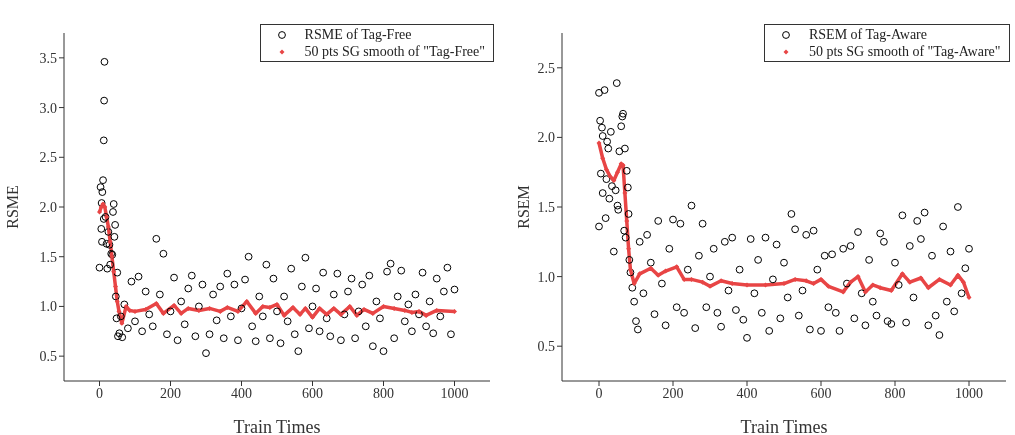 The width and height of the screenshot is (1015, 435). Describe the element at coordinates (48, 108) in the screenshot. I see `y-tick-label: 3.0` at that location.